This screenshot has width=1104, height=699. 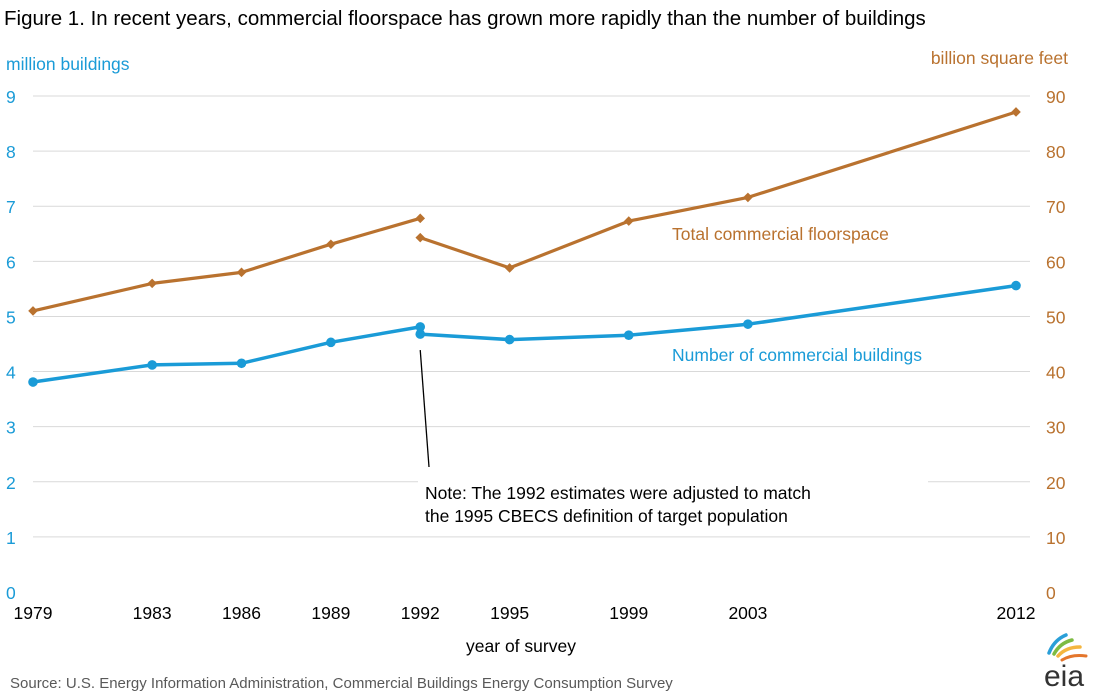 What do you see at coordinates (673, 504) in the screenshot?
I see `annotation-box` at bounding box center [673, 504].